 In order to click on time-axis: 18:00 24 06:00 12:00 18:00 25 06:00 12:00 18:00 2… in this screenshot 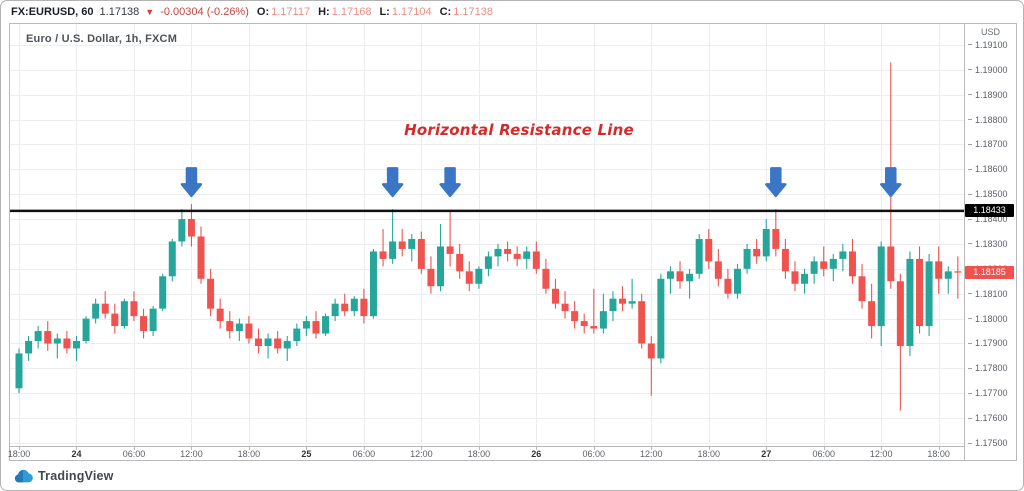, I will do `click(486, 453)`.